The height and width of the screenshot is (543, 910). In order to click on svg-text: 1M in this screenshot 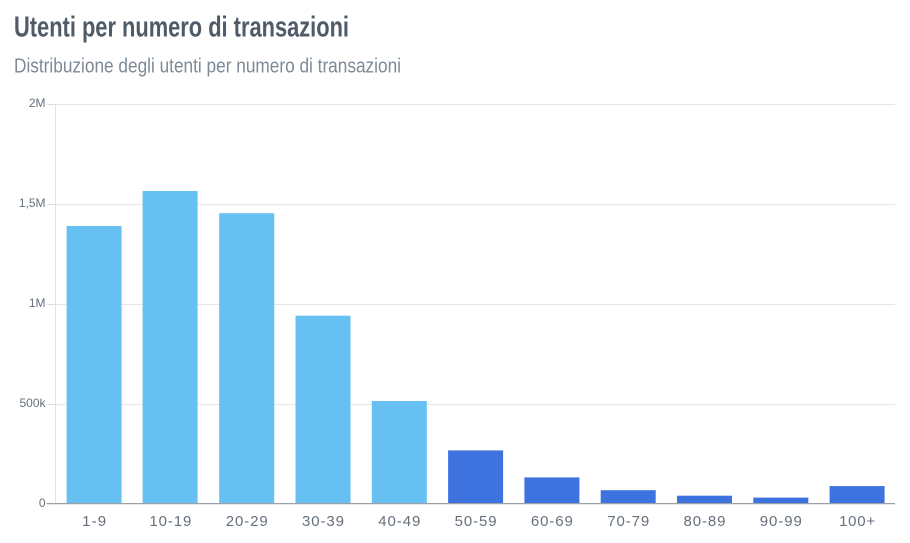, I will do `click(37, 303)`.